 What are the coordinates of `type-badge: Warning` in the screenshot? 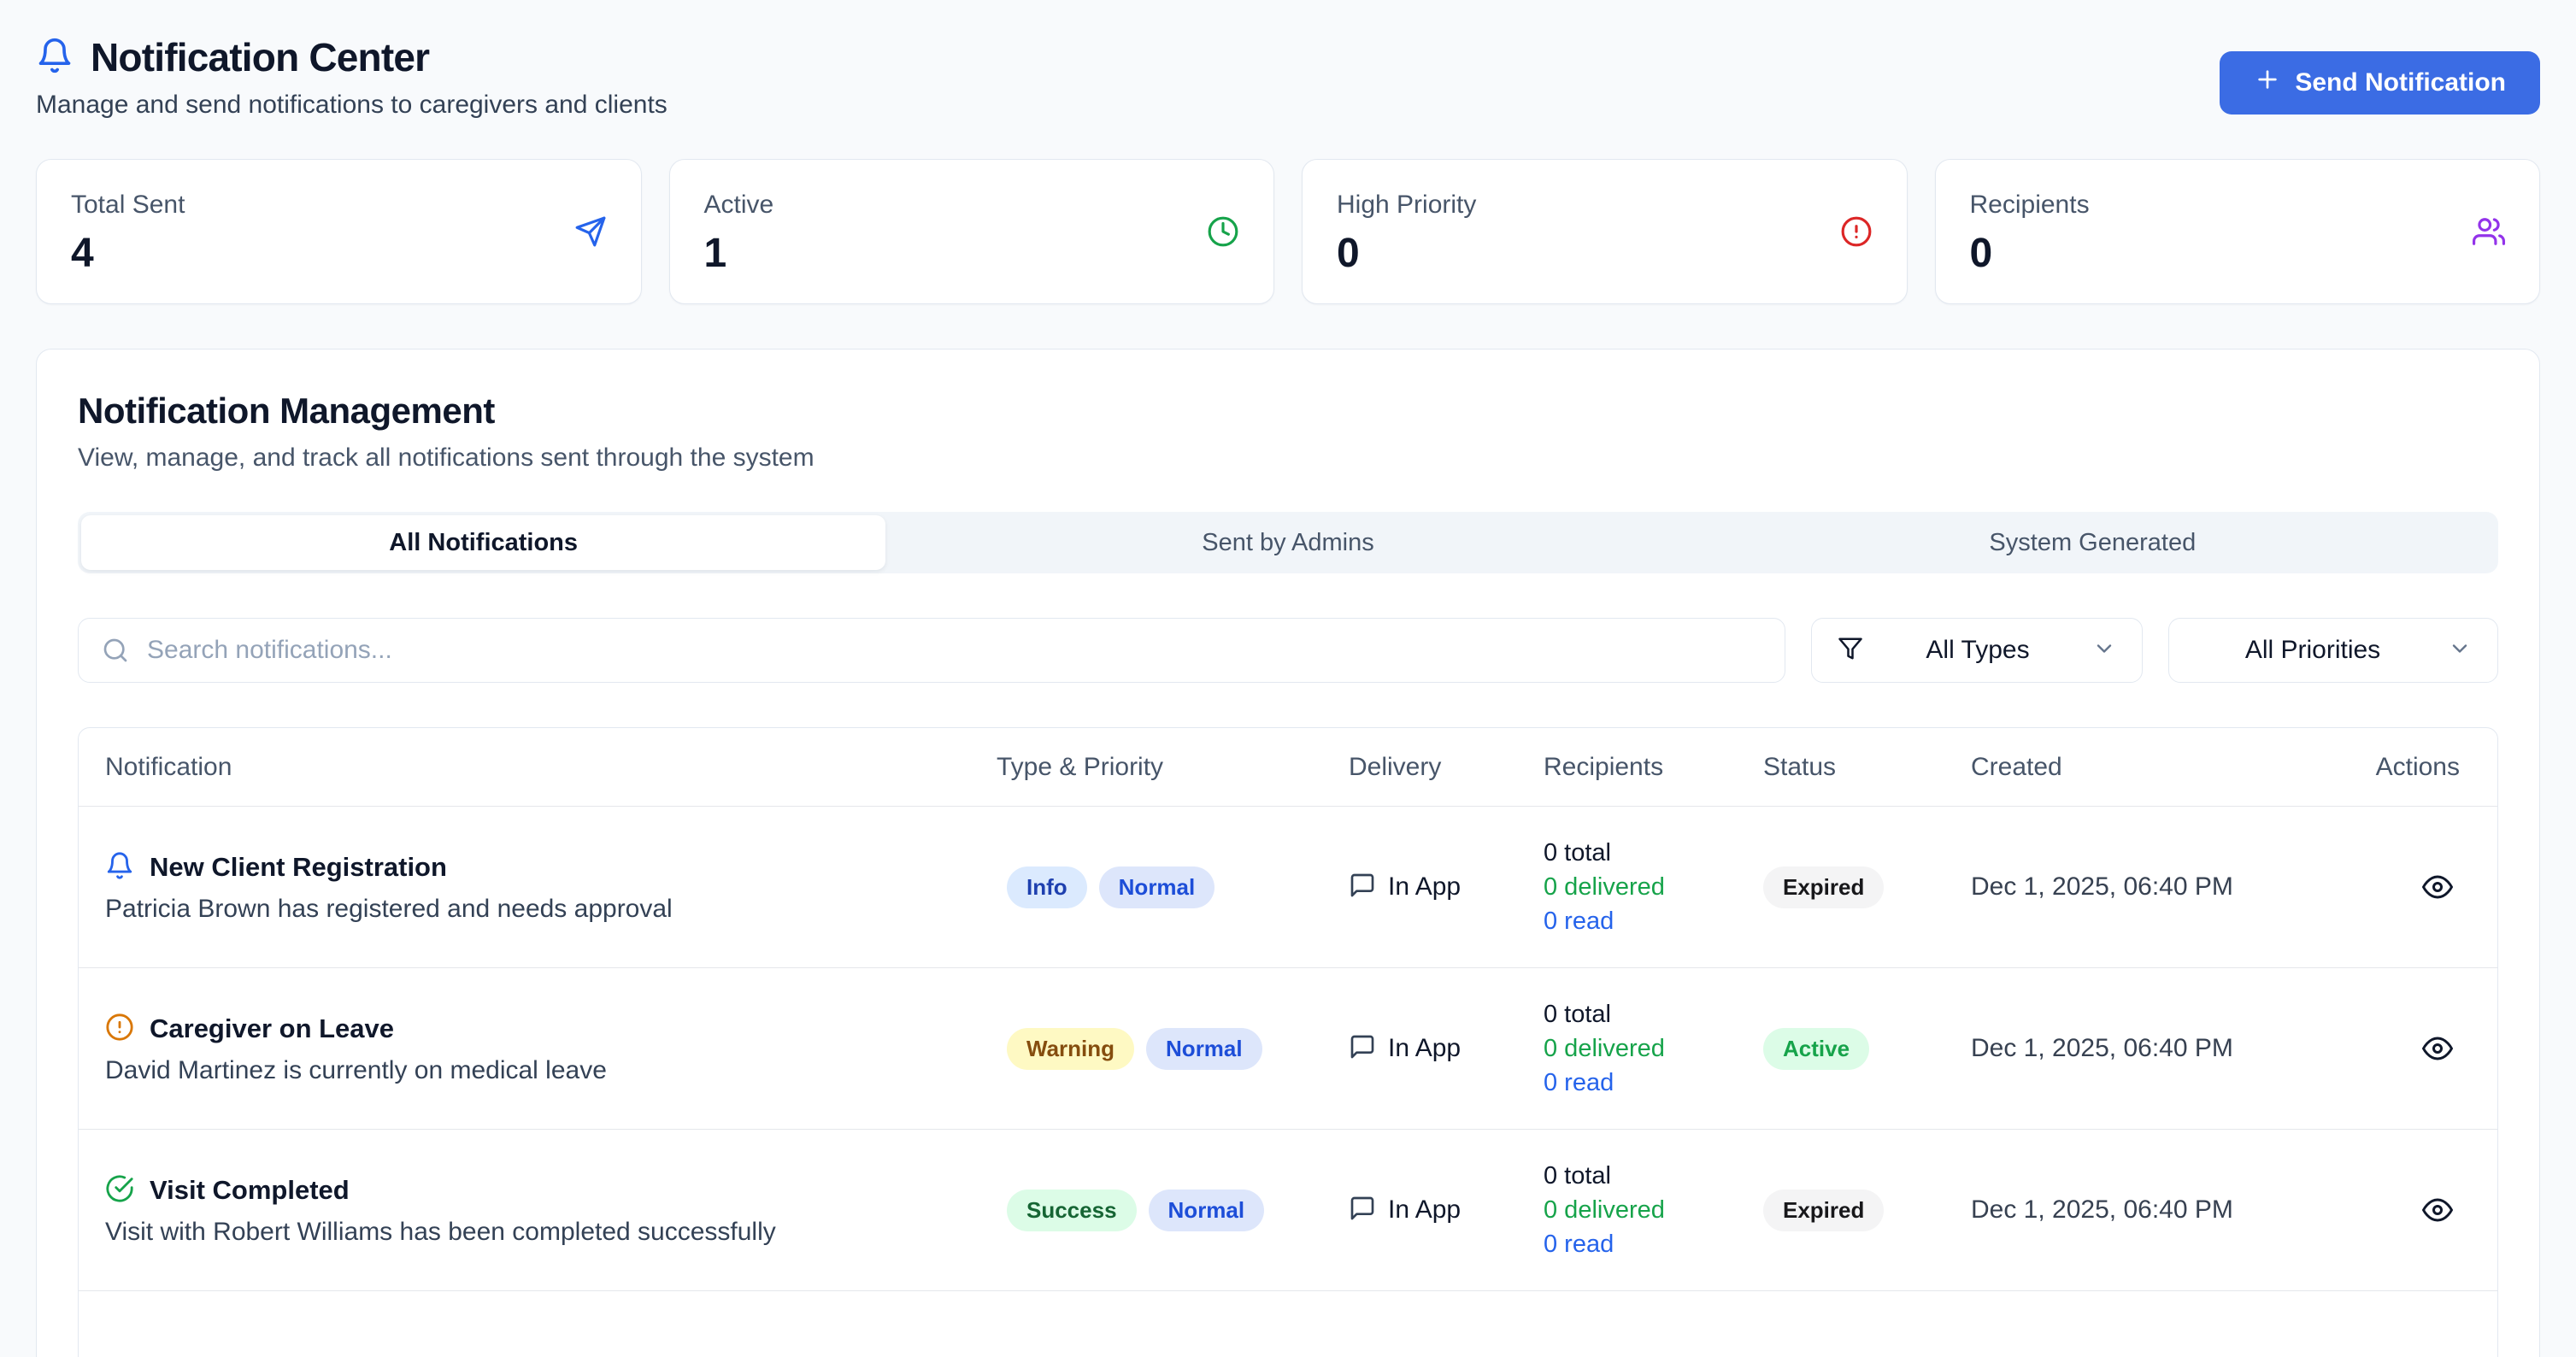 It's located at (1071, 1049).